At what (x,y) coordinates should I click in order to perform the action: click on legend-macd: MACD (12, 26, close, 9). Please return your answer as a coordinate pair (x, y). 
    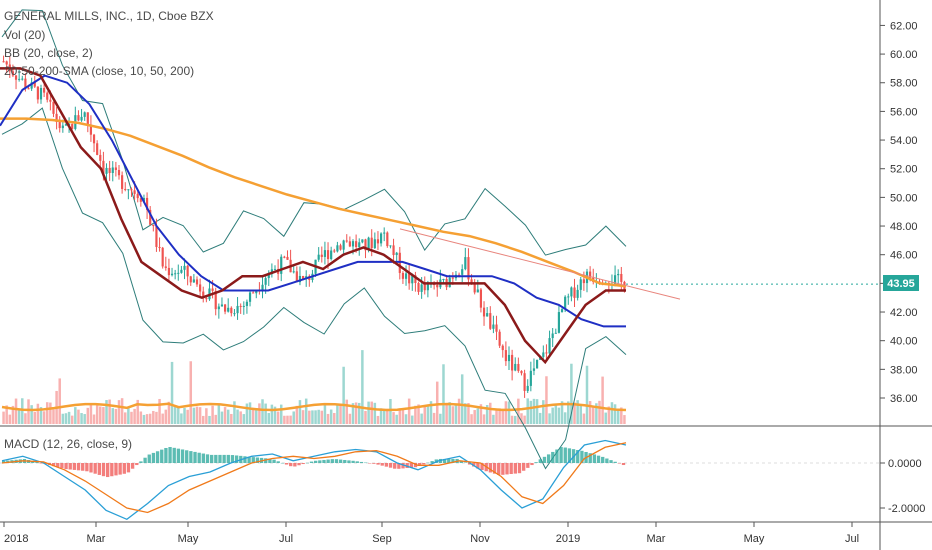
    Looking at the image, I should click on (68, 444).